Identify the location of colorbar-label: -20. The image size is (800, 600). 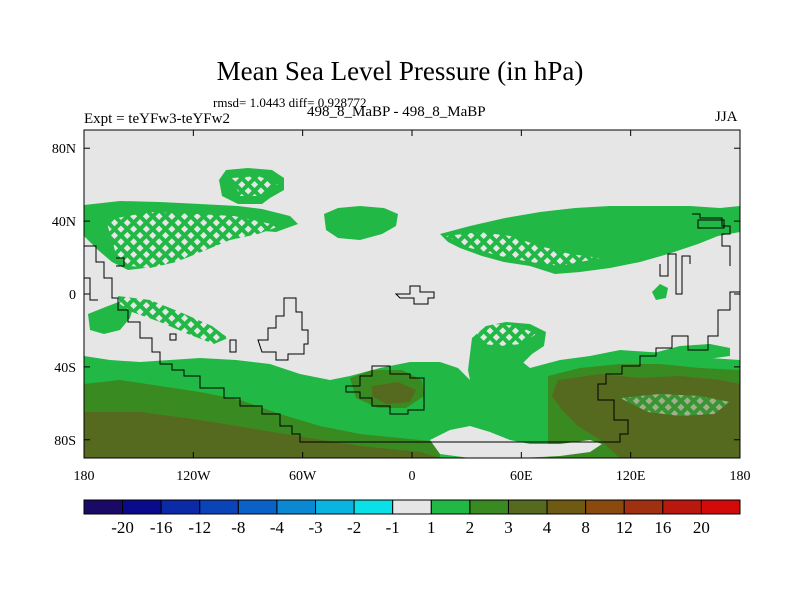
(122, 527).